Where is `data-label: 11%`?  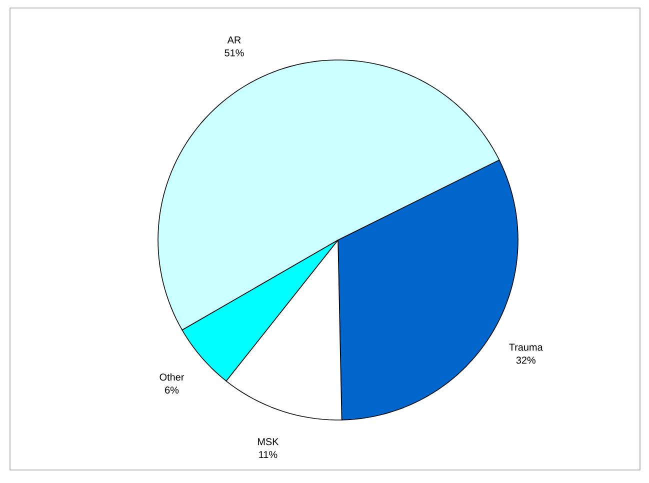 data-label: 11% is located at coordinates (268, 454).